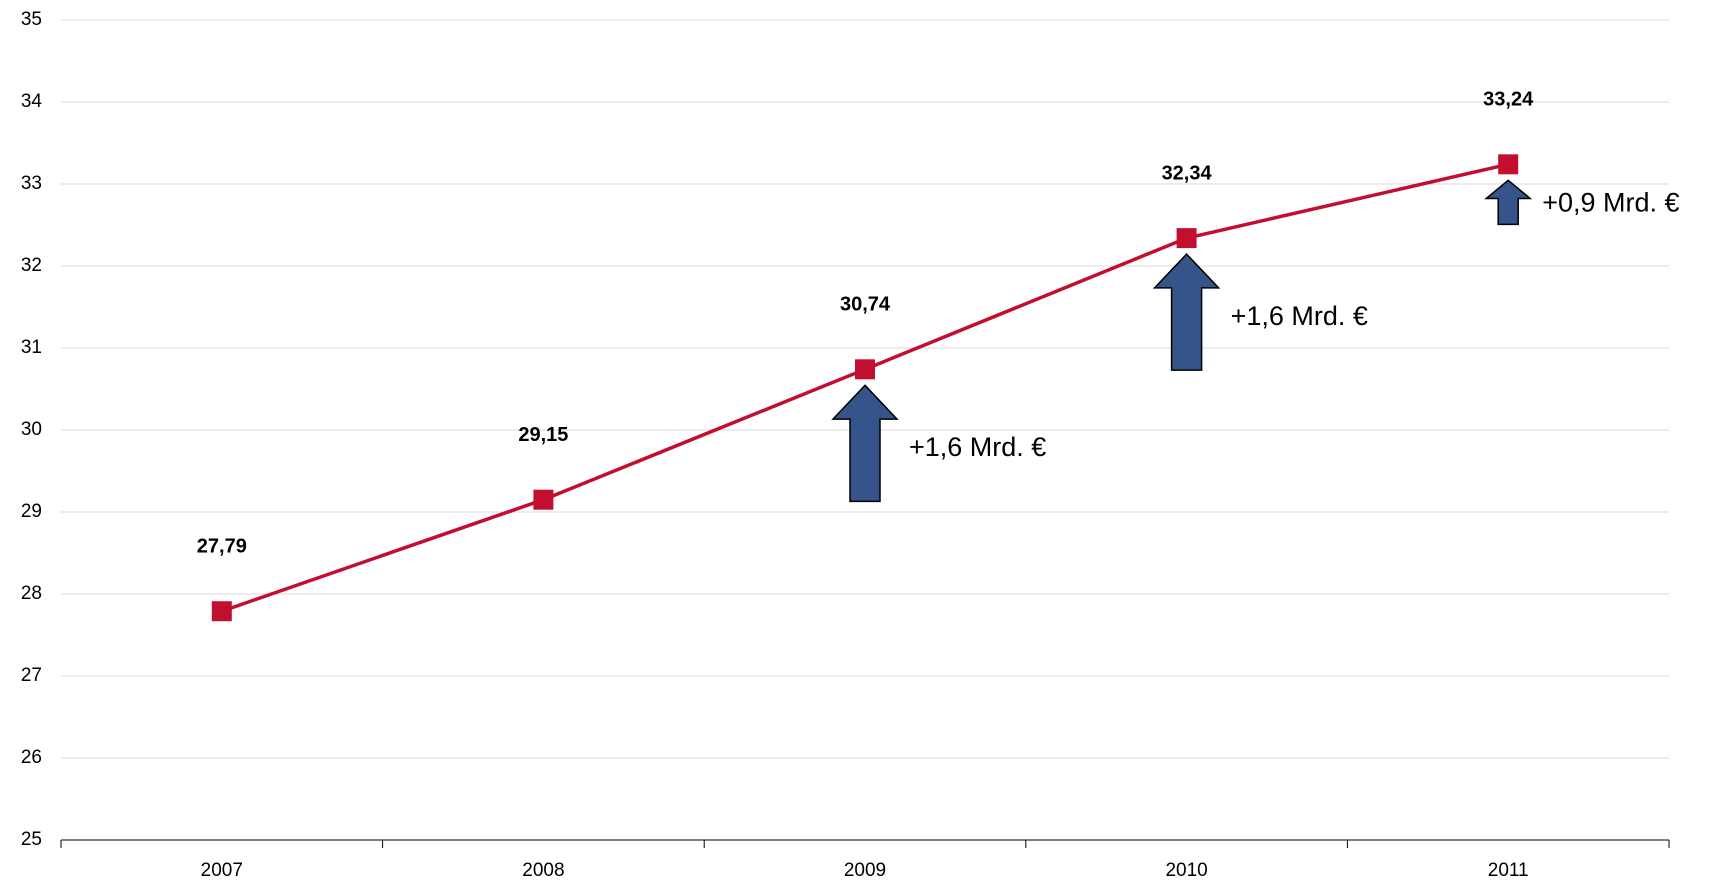  Describe the element at coordinates (865, 870) in the screenshot. I see `x-tick-label: 2009` at that location.